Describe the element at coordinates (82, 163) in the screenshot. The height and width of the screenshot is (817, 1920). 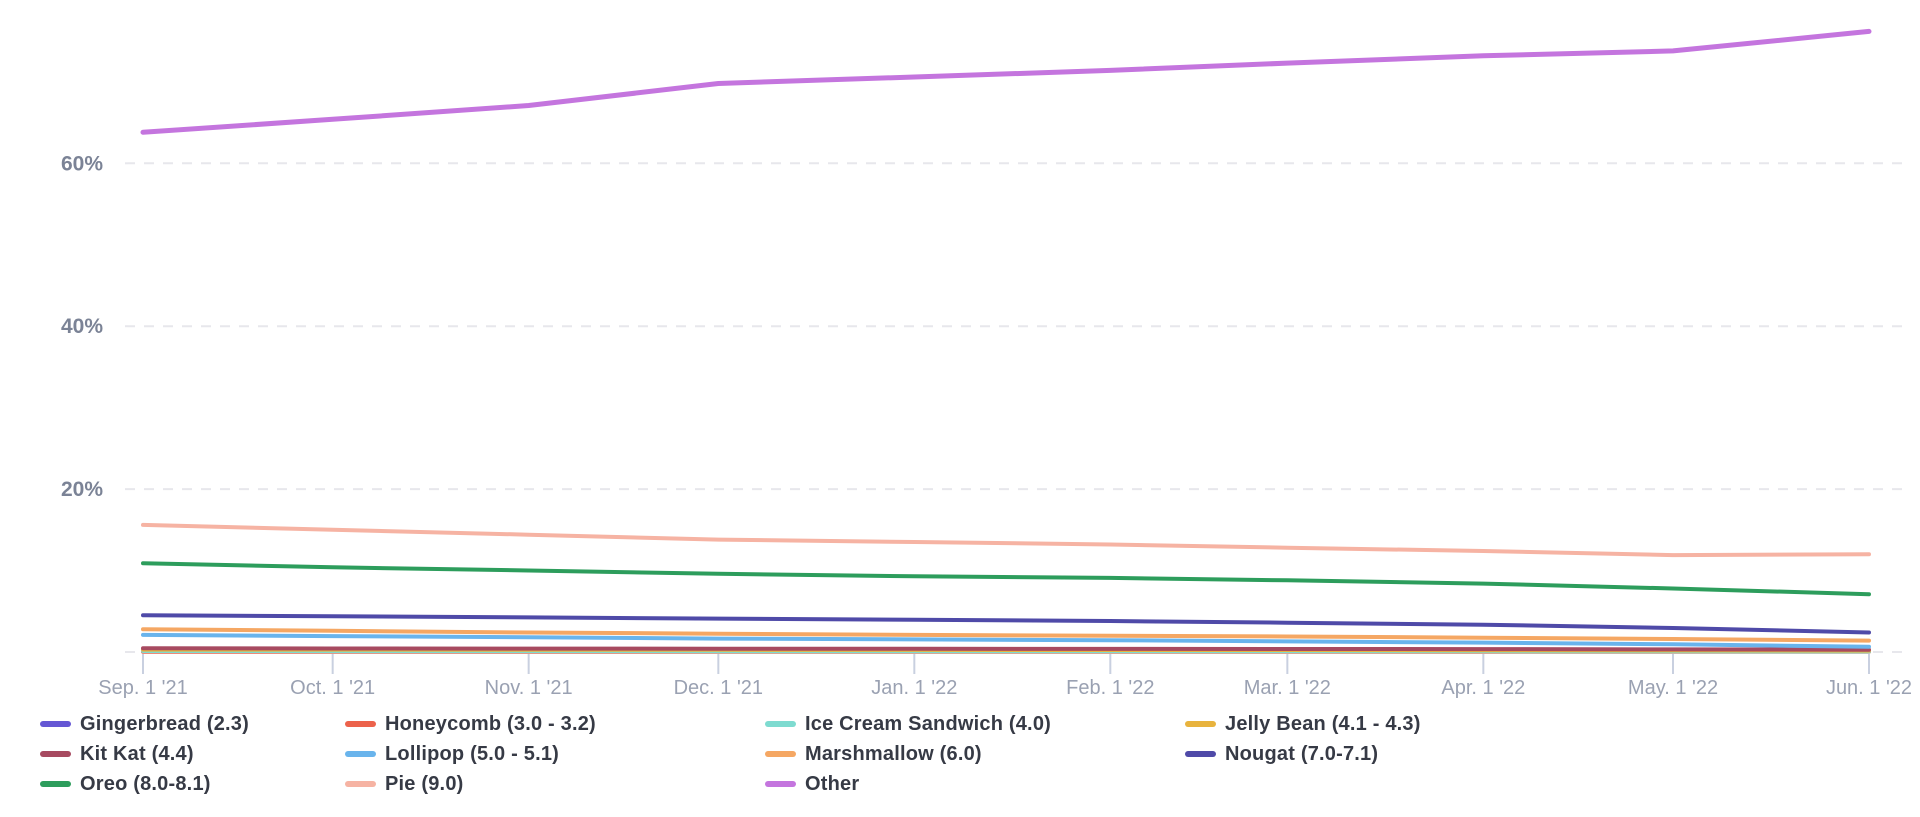
I see `y-axis-tick-label: 60%` at that location.